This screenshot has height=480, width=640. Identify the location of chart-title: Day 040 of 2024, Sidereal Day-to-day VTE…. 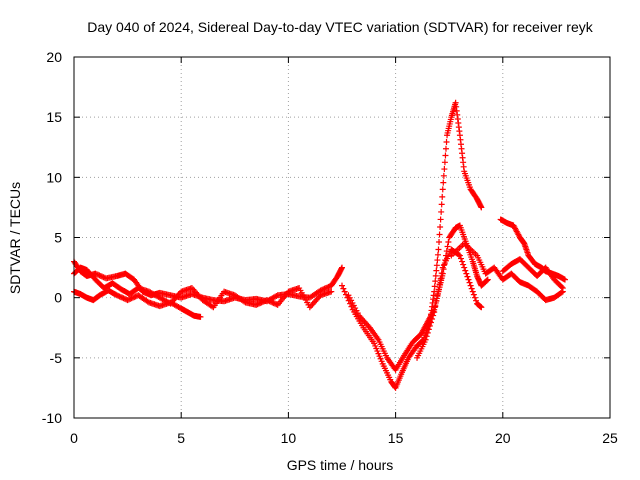
(340, 27).